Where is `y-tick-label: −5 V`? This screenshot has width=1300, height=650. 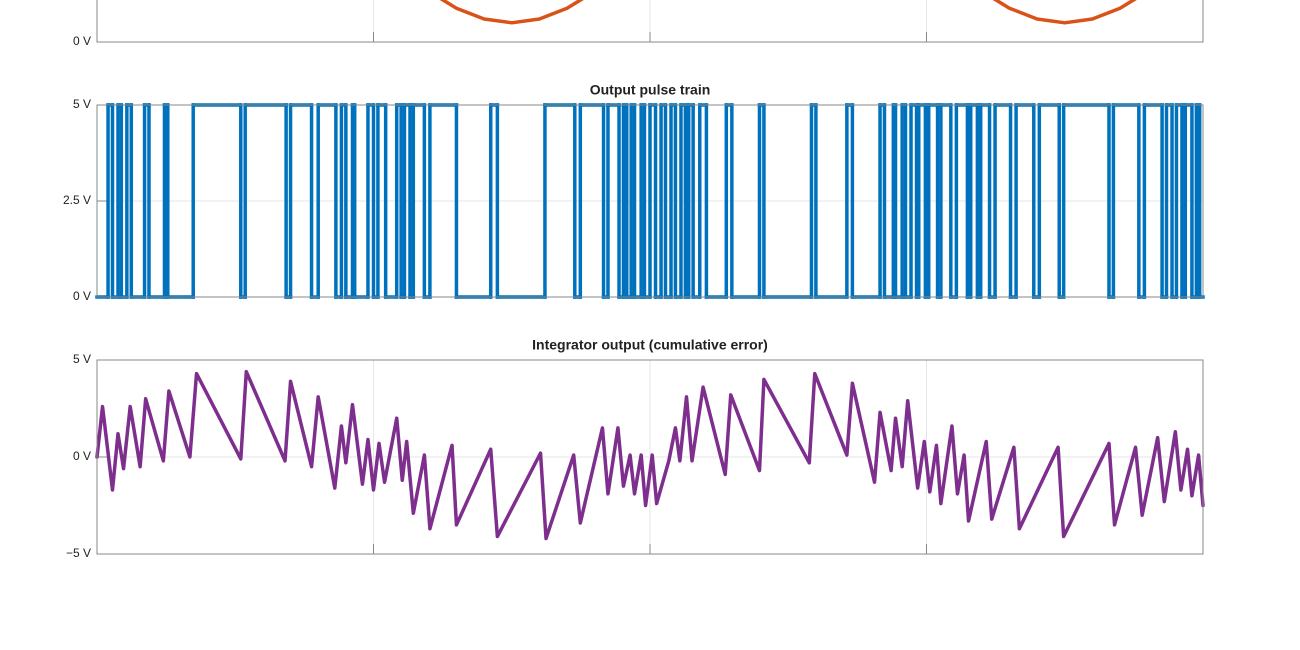
y-tick-label: −5 V is located at coordinates (78, 553).